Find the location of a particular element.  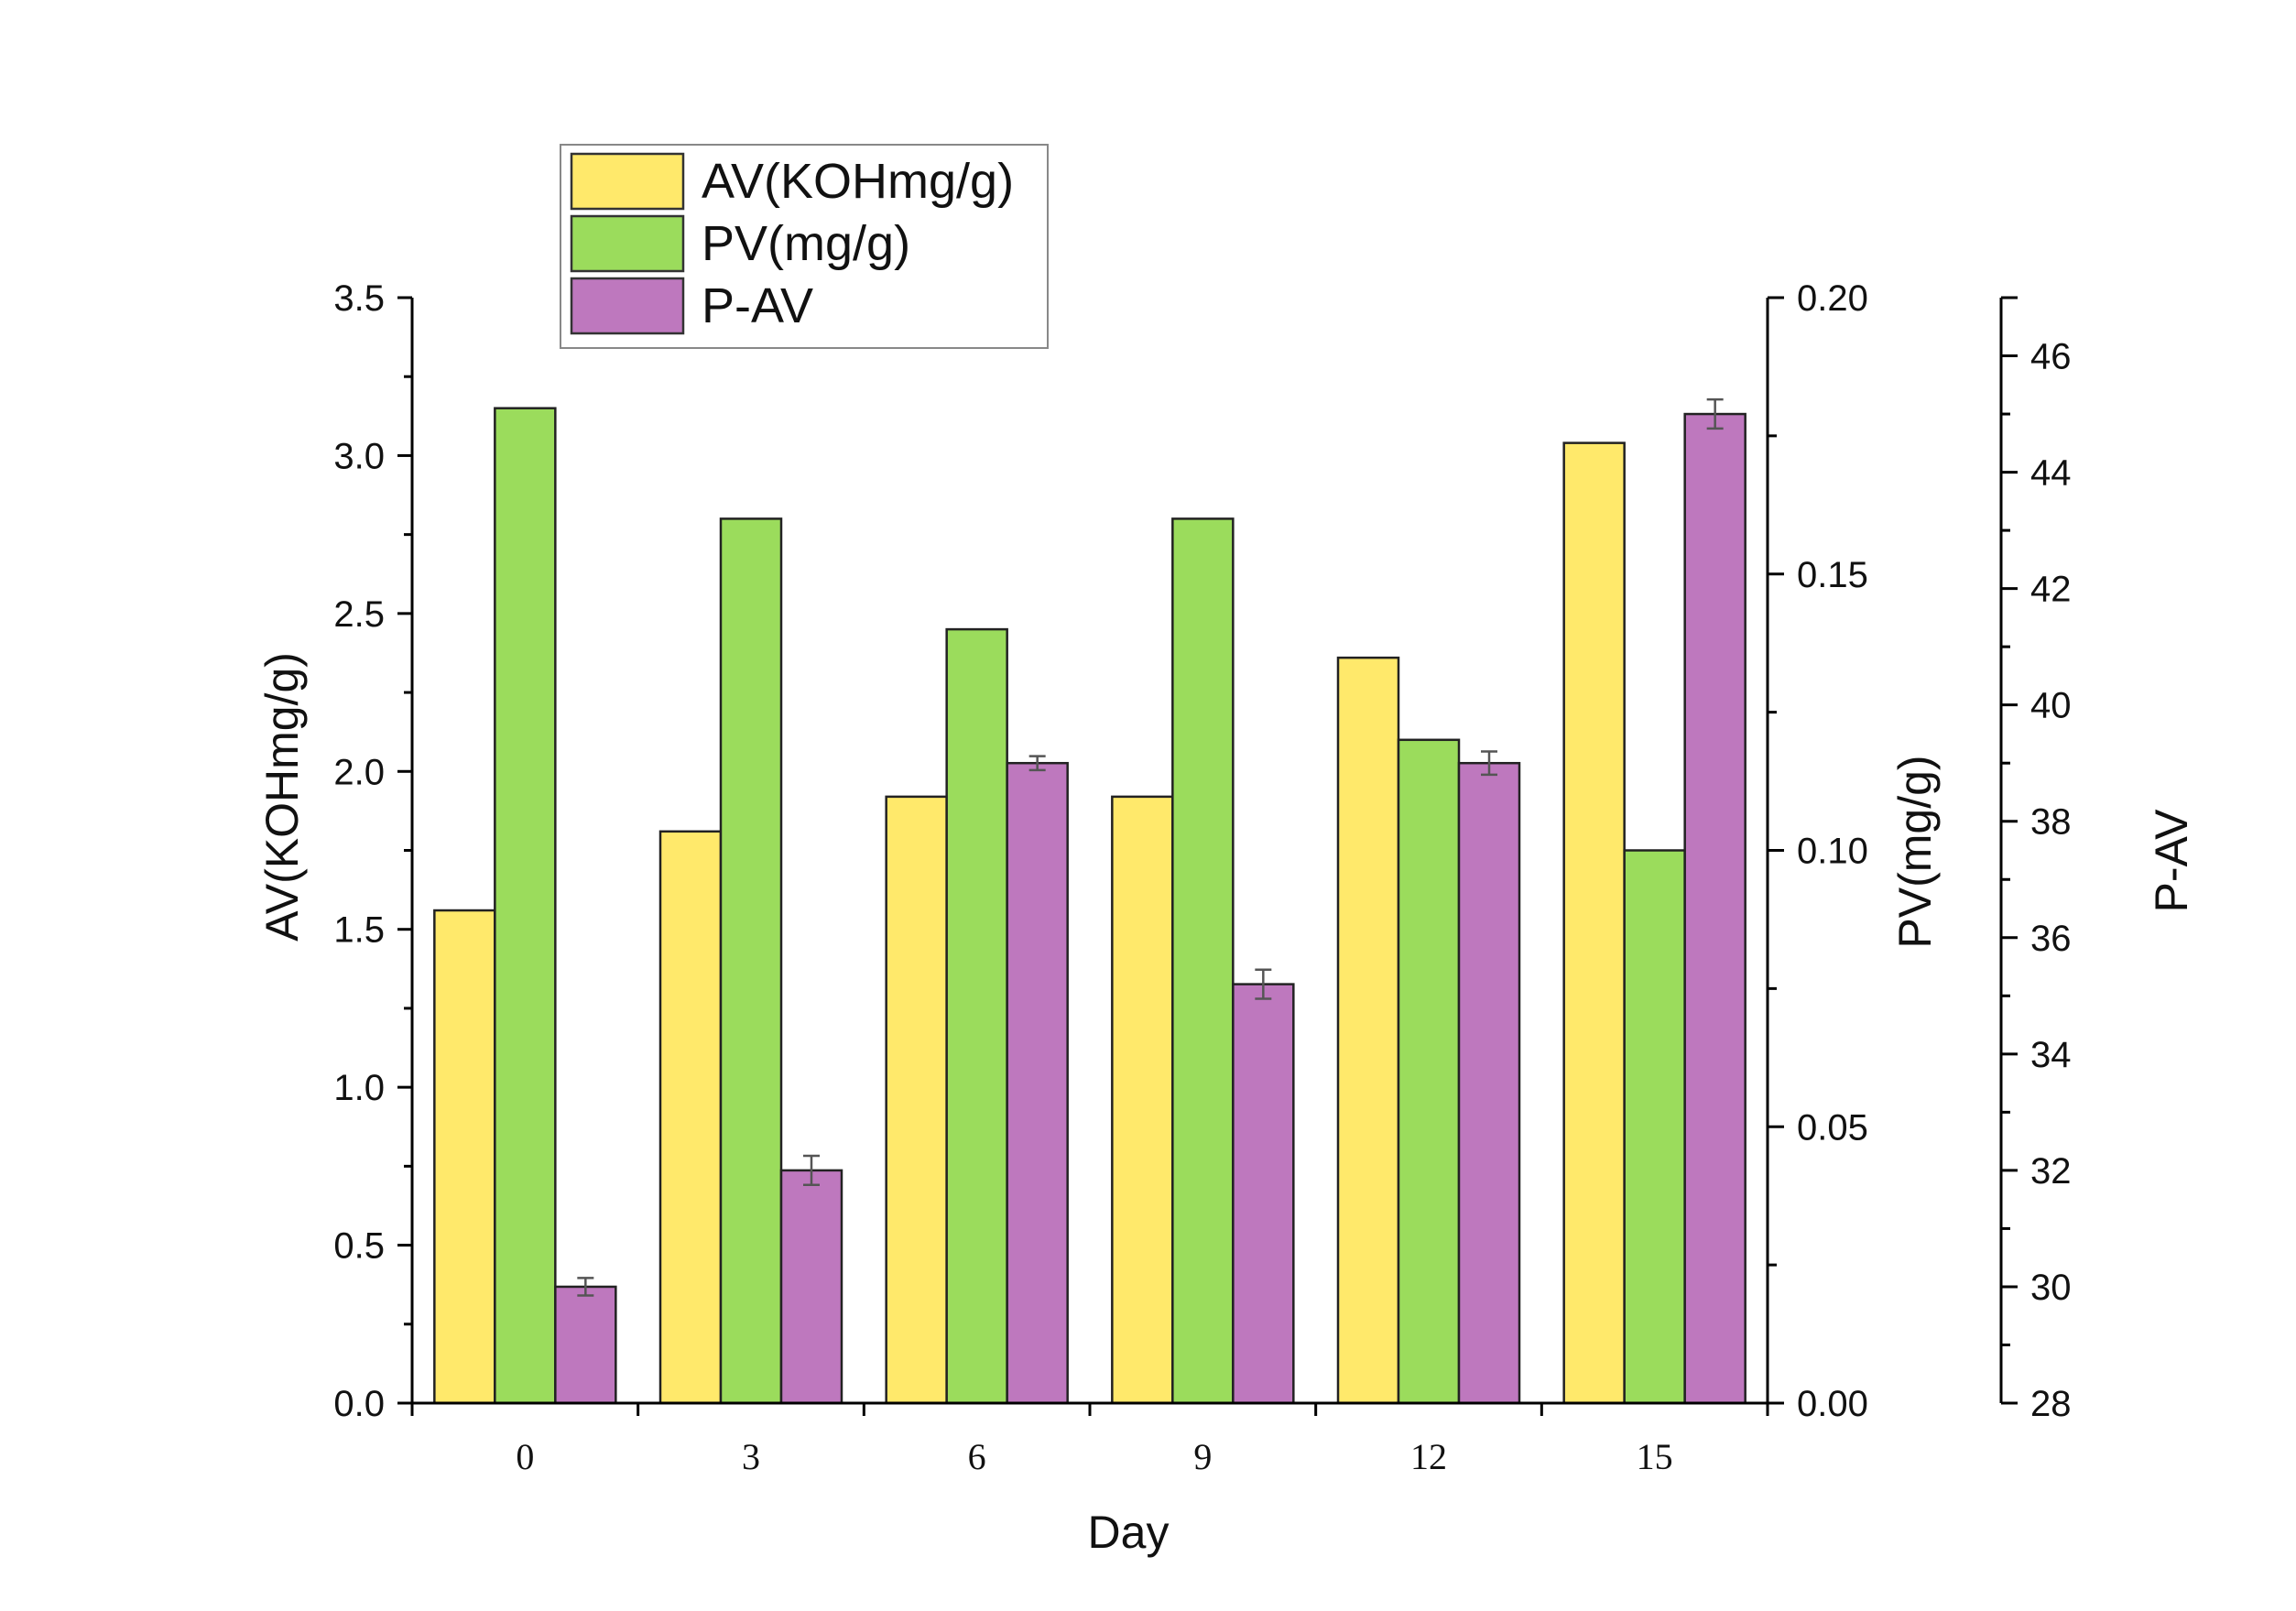

right-pv-tick-label-0.20: 0.20 is located at coordinates (1832, 298).